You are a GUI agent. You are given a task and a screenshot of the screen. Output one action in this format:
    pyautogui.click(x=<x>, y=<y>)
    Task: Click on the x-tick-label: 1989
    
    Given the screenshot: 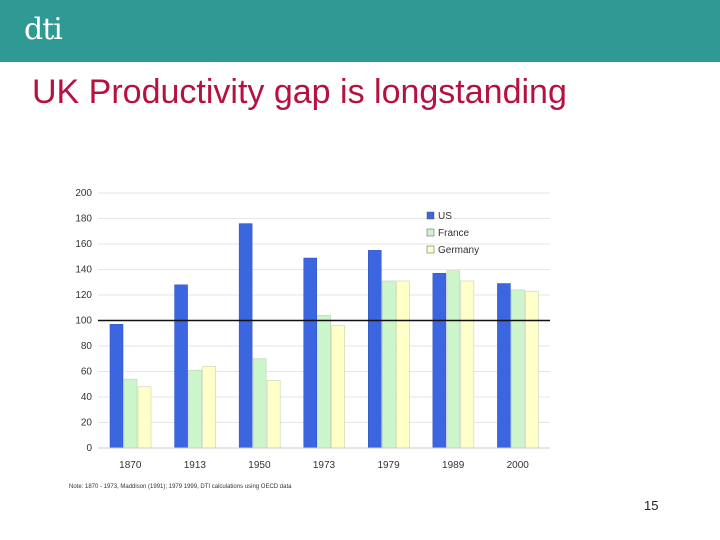 What is the action you would take?
    pyautogui.click(x=453, y=465)
    